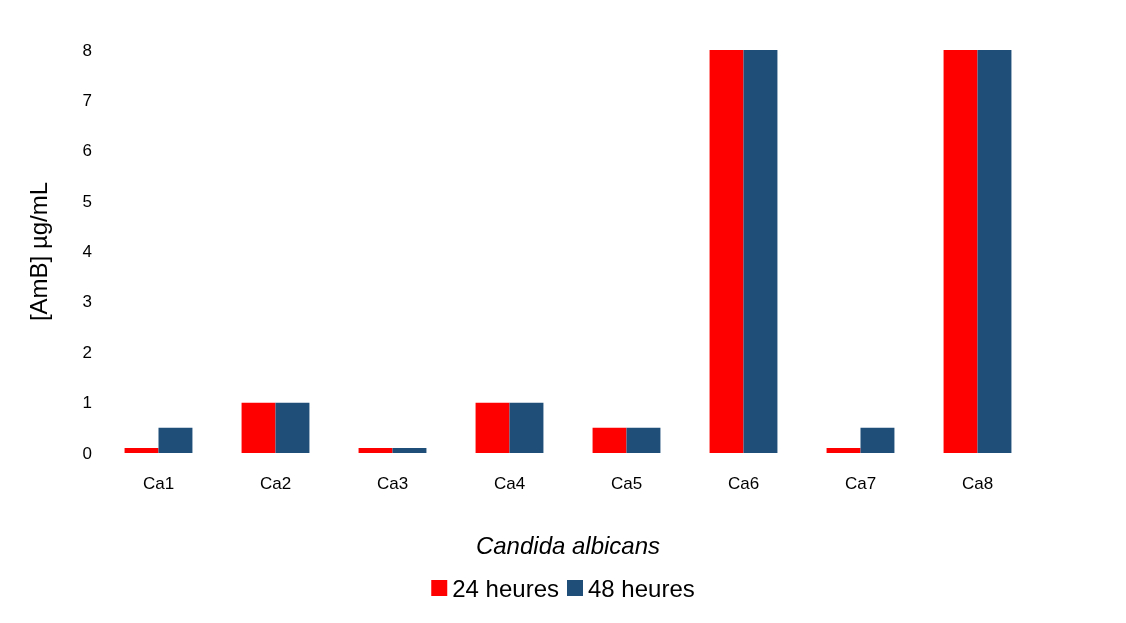 This screenshot has width=1126, height=623. What do you see at coordinates (87, 403) in the screenshot?
I see `y-tick-label: 1` at bounding box center [87, 403].